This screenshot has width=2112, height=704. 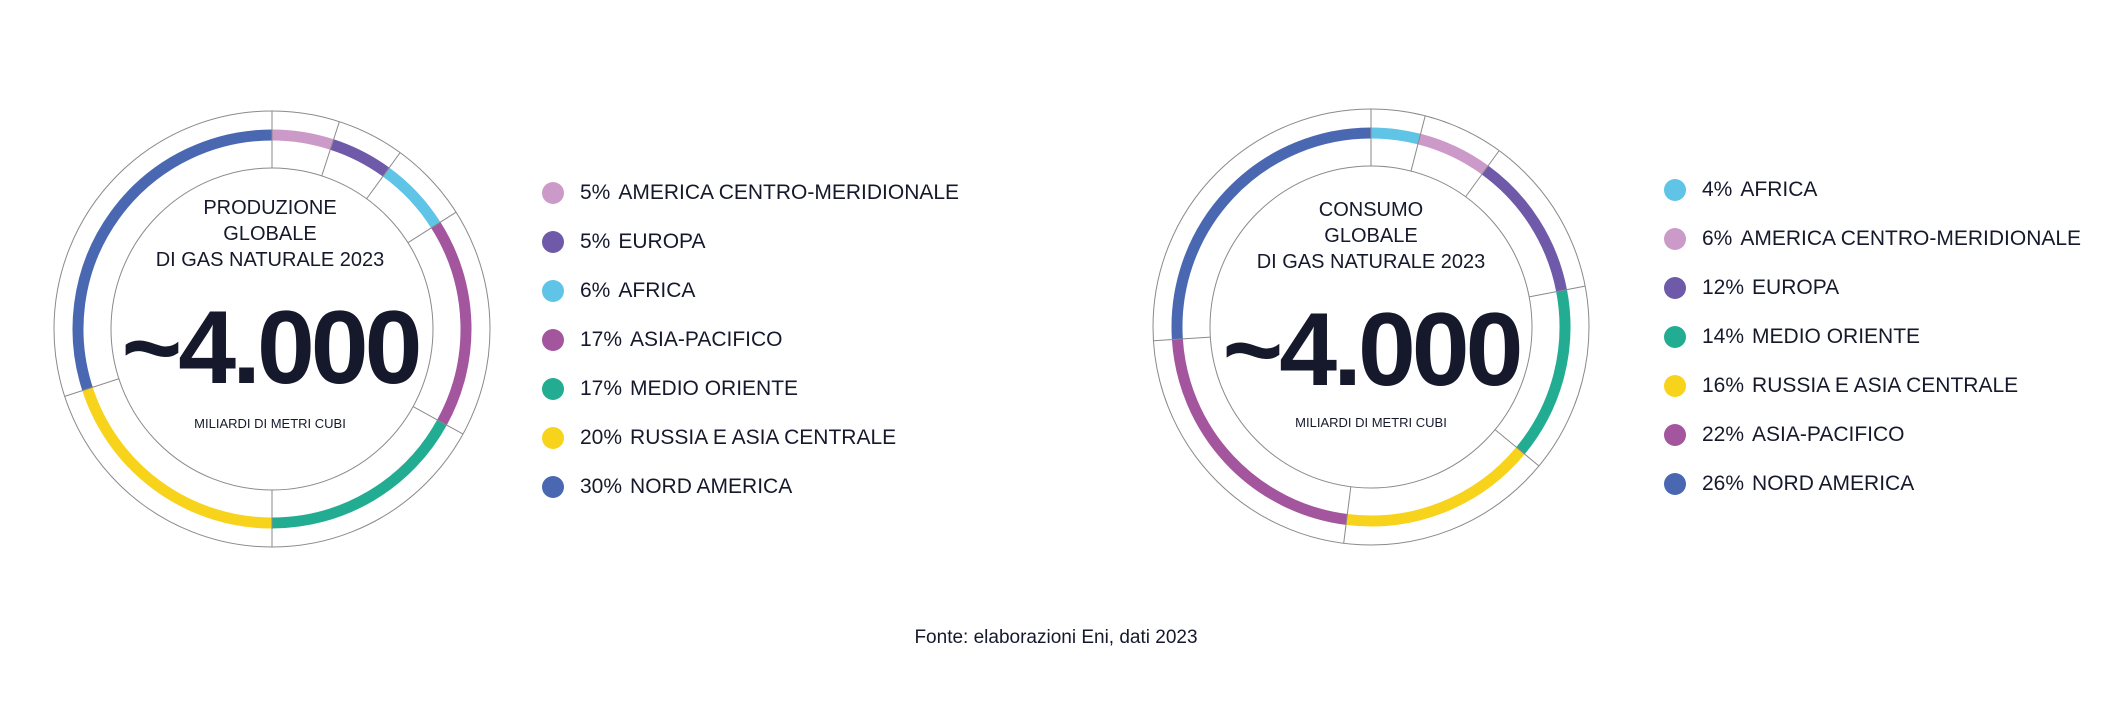 I want to click on consumption-donut-chart, so click(x=1371, y=327).